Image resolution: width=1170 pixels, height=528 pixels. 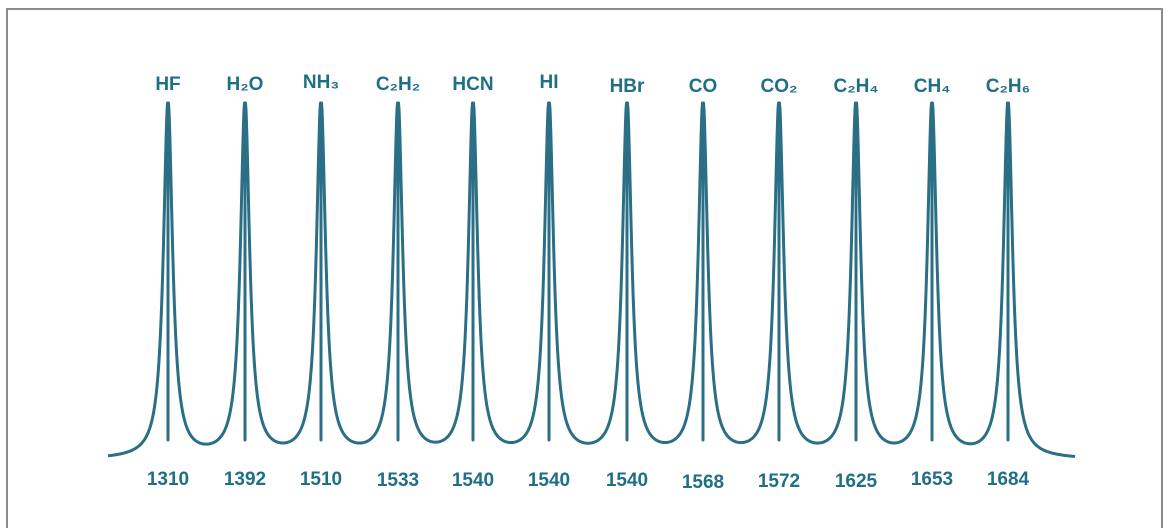 I want to click on wavelength-label-11: 1684, so click(x=1008, y=479).